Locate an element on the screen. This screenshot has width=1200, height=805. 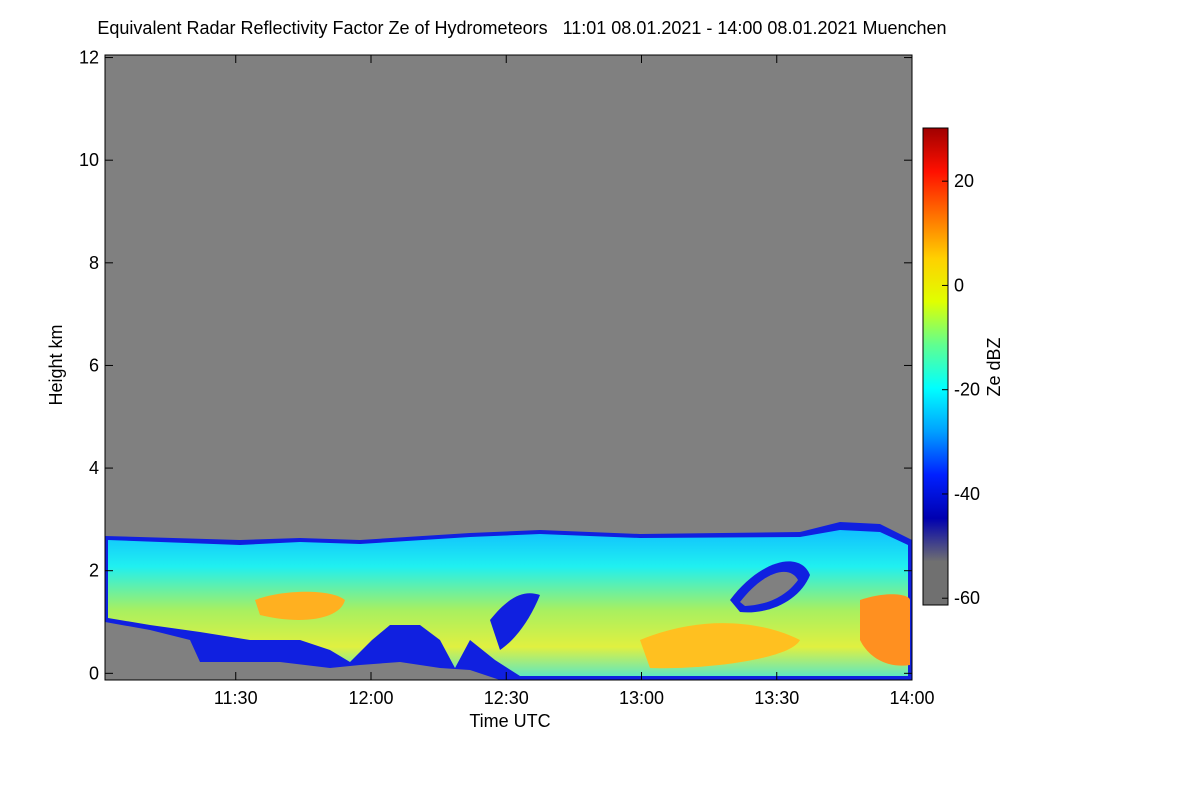
x-tick-label: 13:00 is located at coordinates (641, 698).